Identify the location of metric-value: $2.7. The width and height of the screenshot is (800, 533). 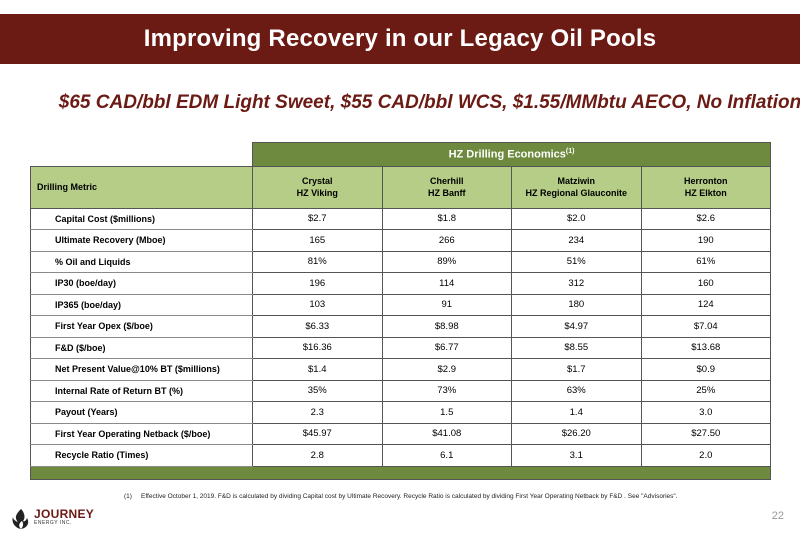
(317, 218).